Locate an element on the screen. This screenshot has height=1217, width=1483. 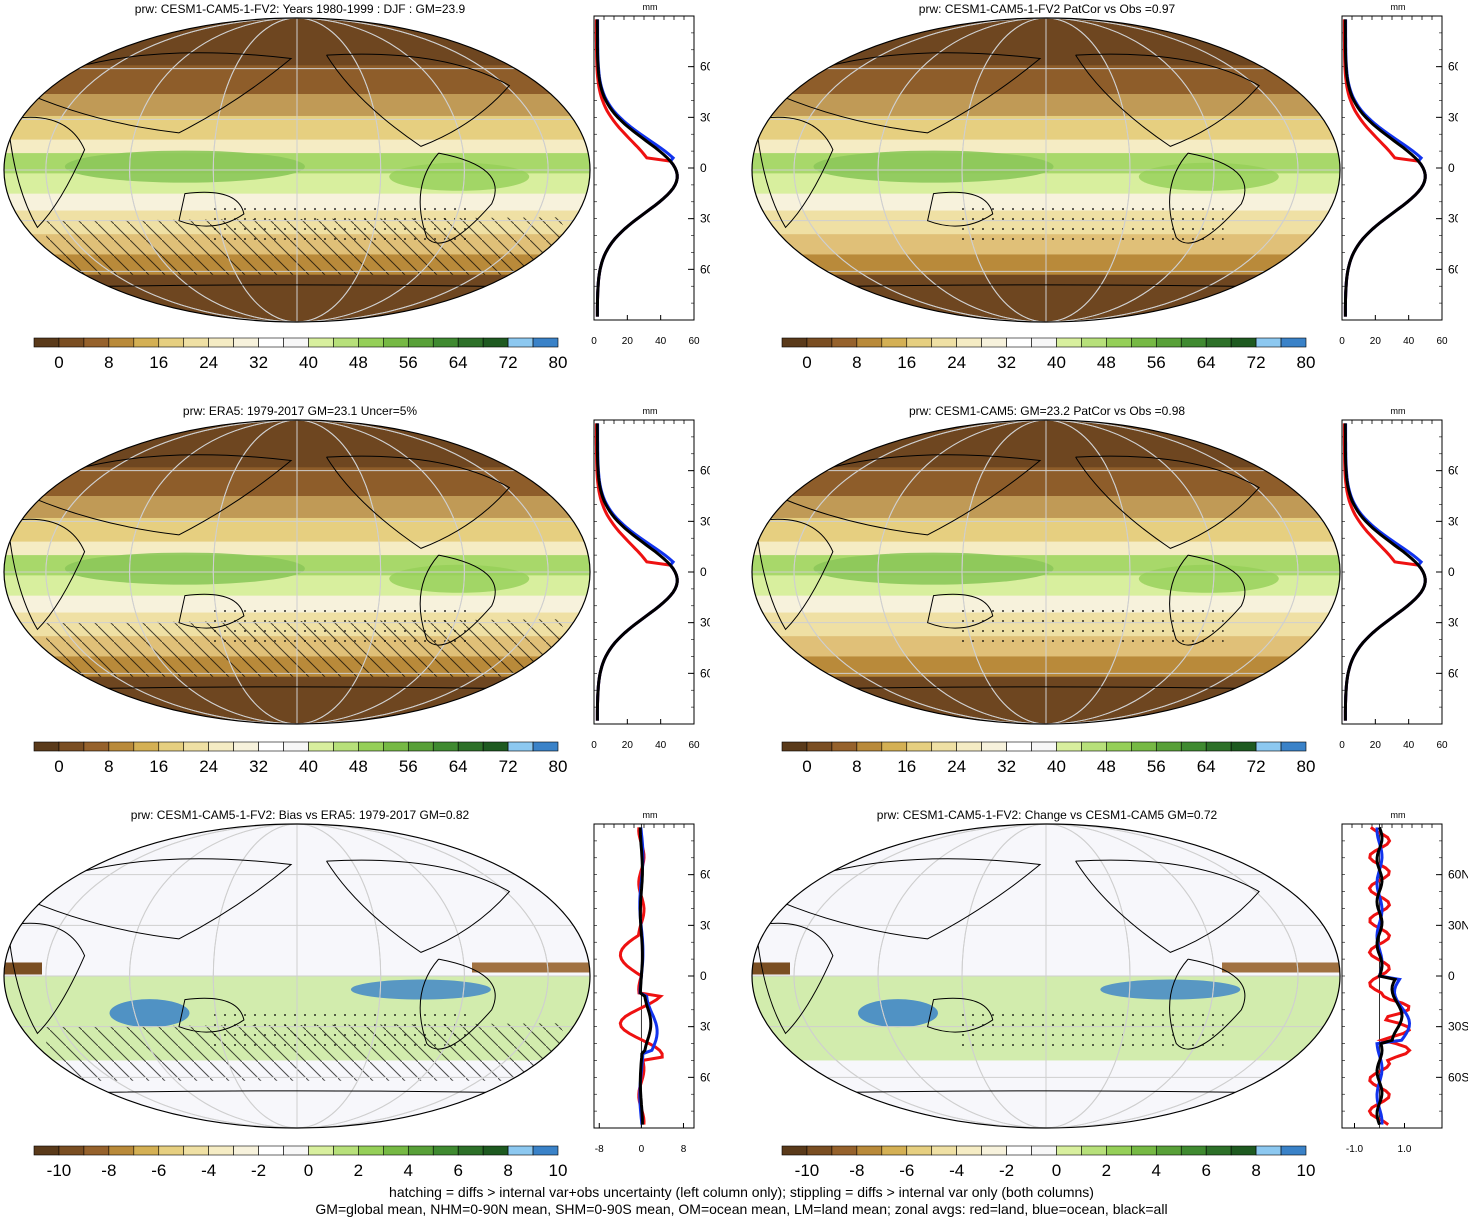
colorbar-tick-label: -6 is located at coordinates (906, 1170).